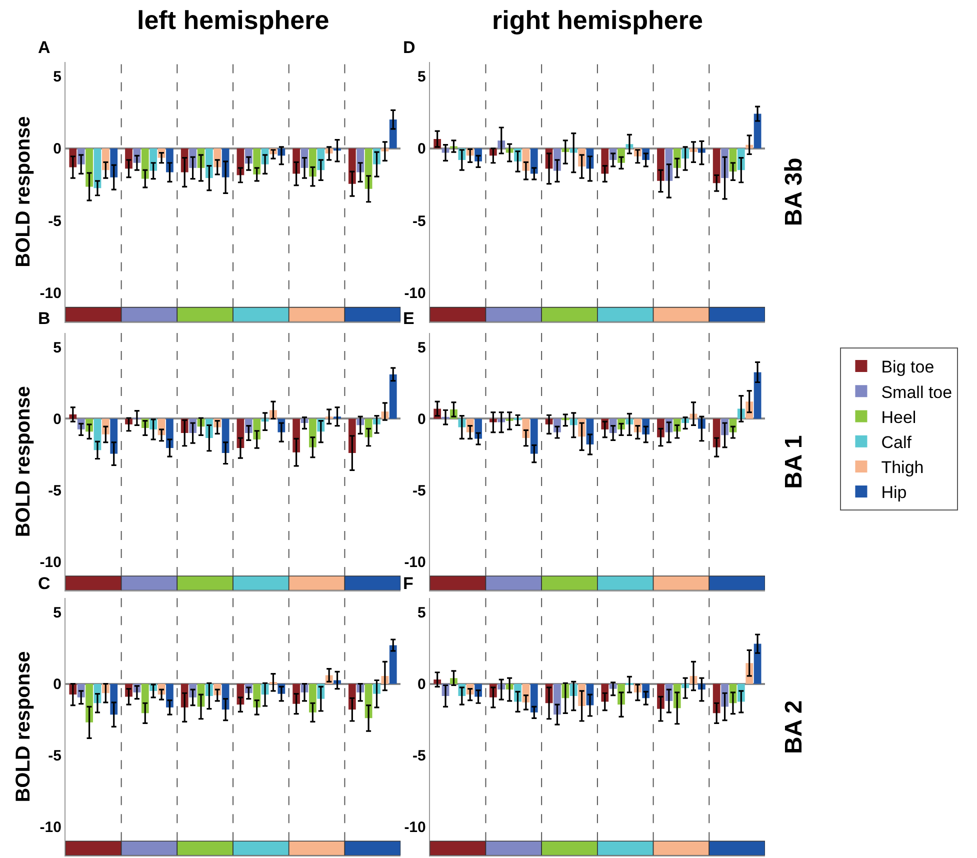  Describe the element at coordinates (896, 442) in the screenshot. I see `legend-label: Calf` at that location.